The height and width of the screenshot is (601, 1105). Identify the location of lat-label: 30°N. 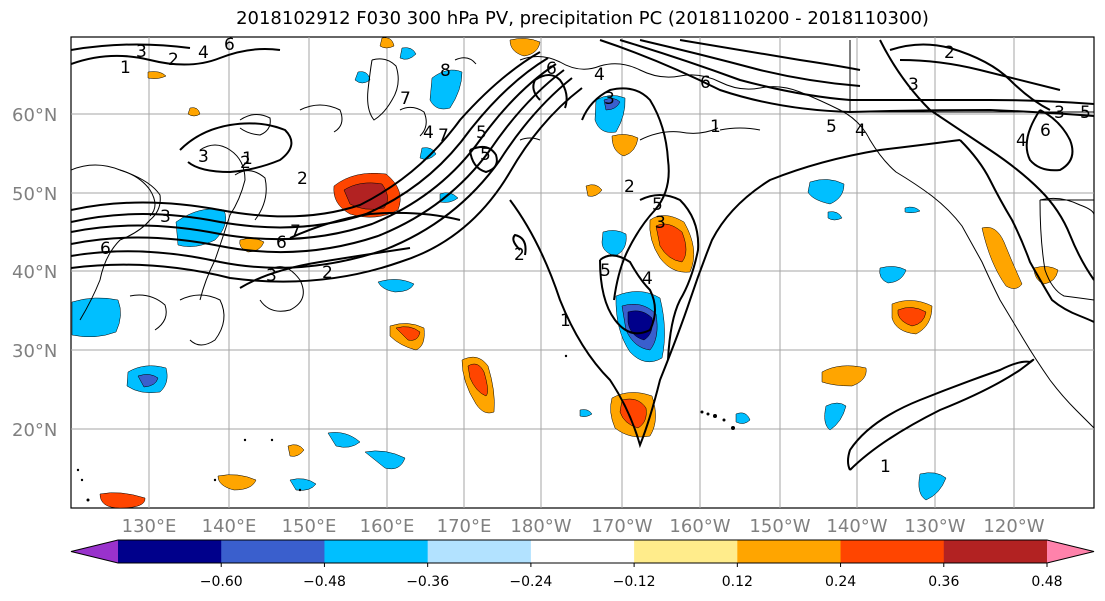
(34, 351).